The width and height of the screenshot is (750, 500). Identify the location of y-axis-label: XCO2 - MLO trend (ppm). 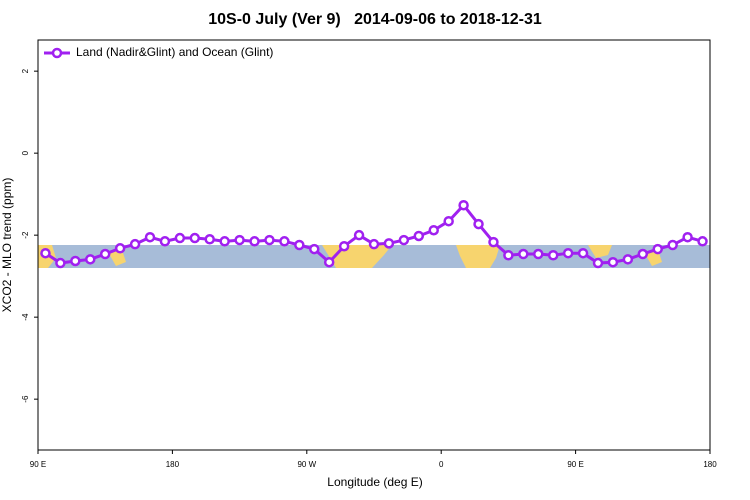
(7, 245).